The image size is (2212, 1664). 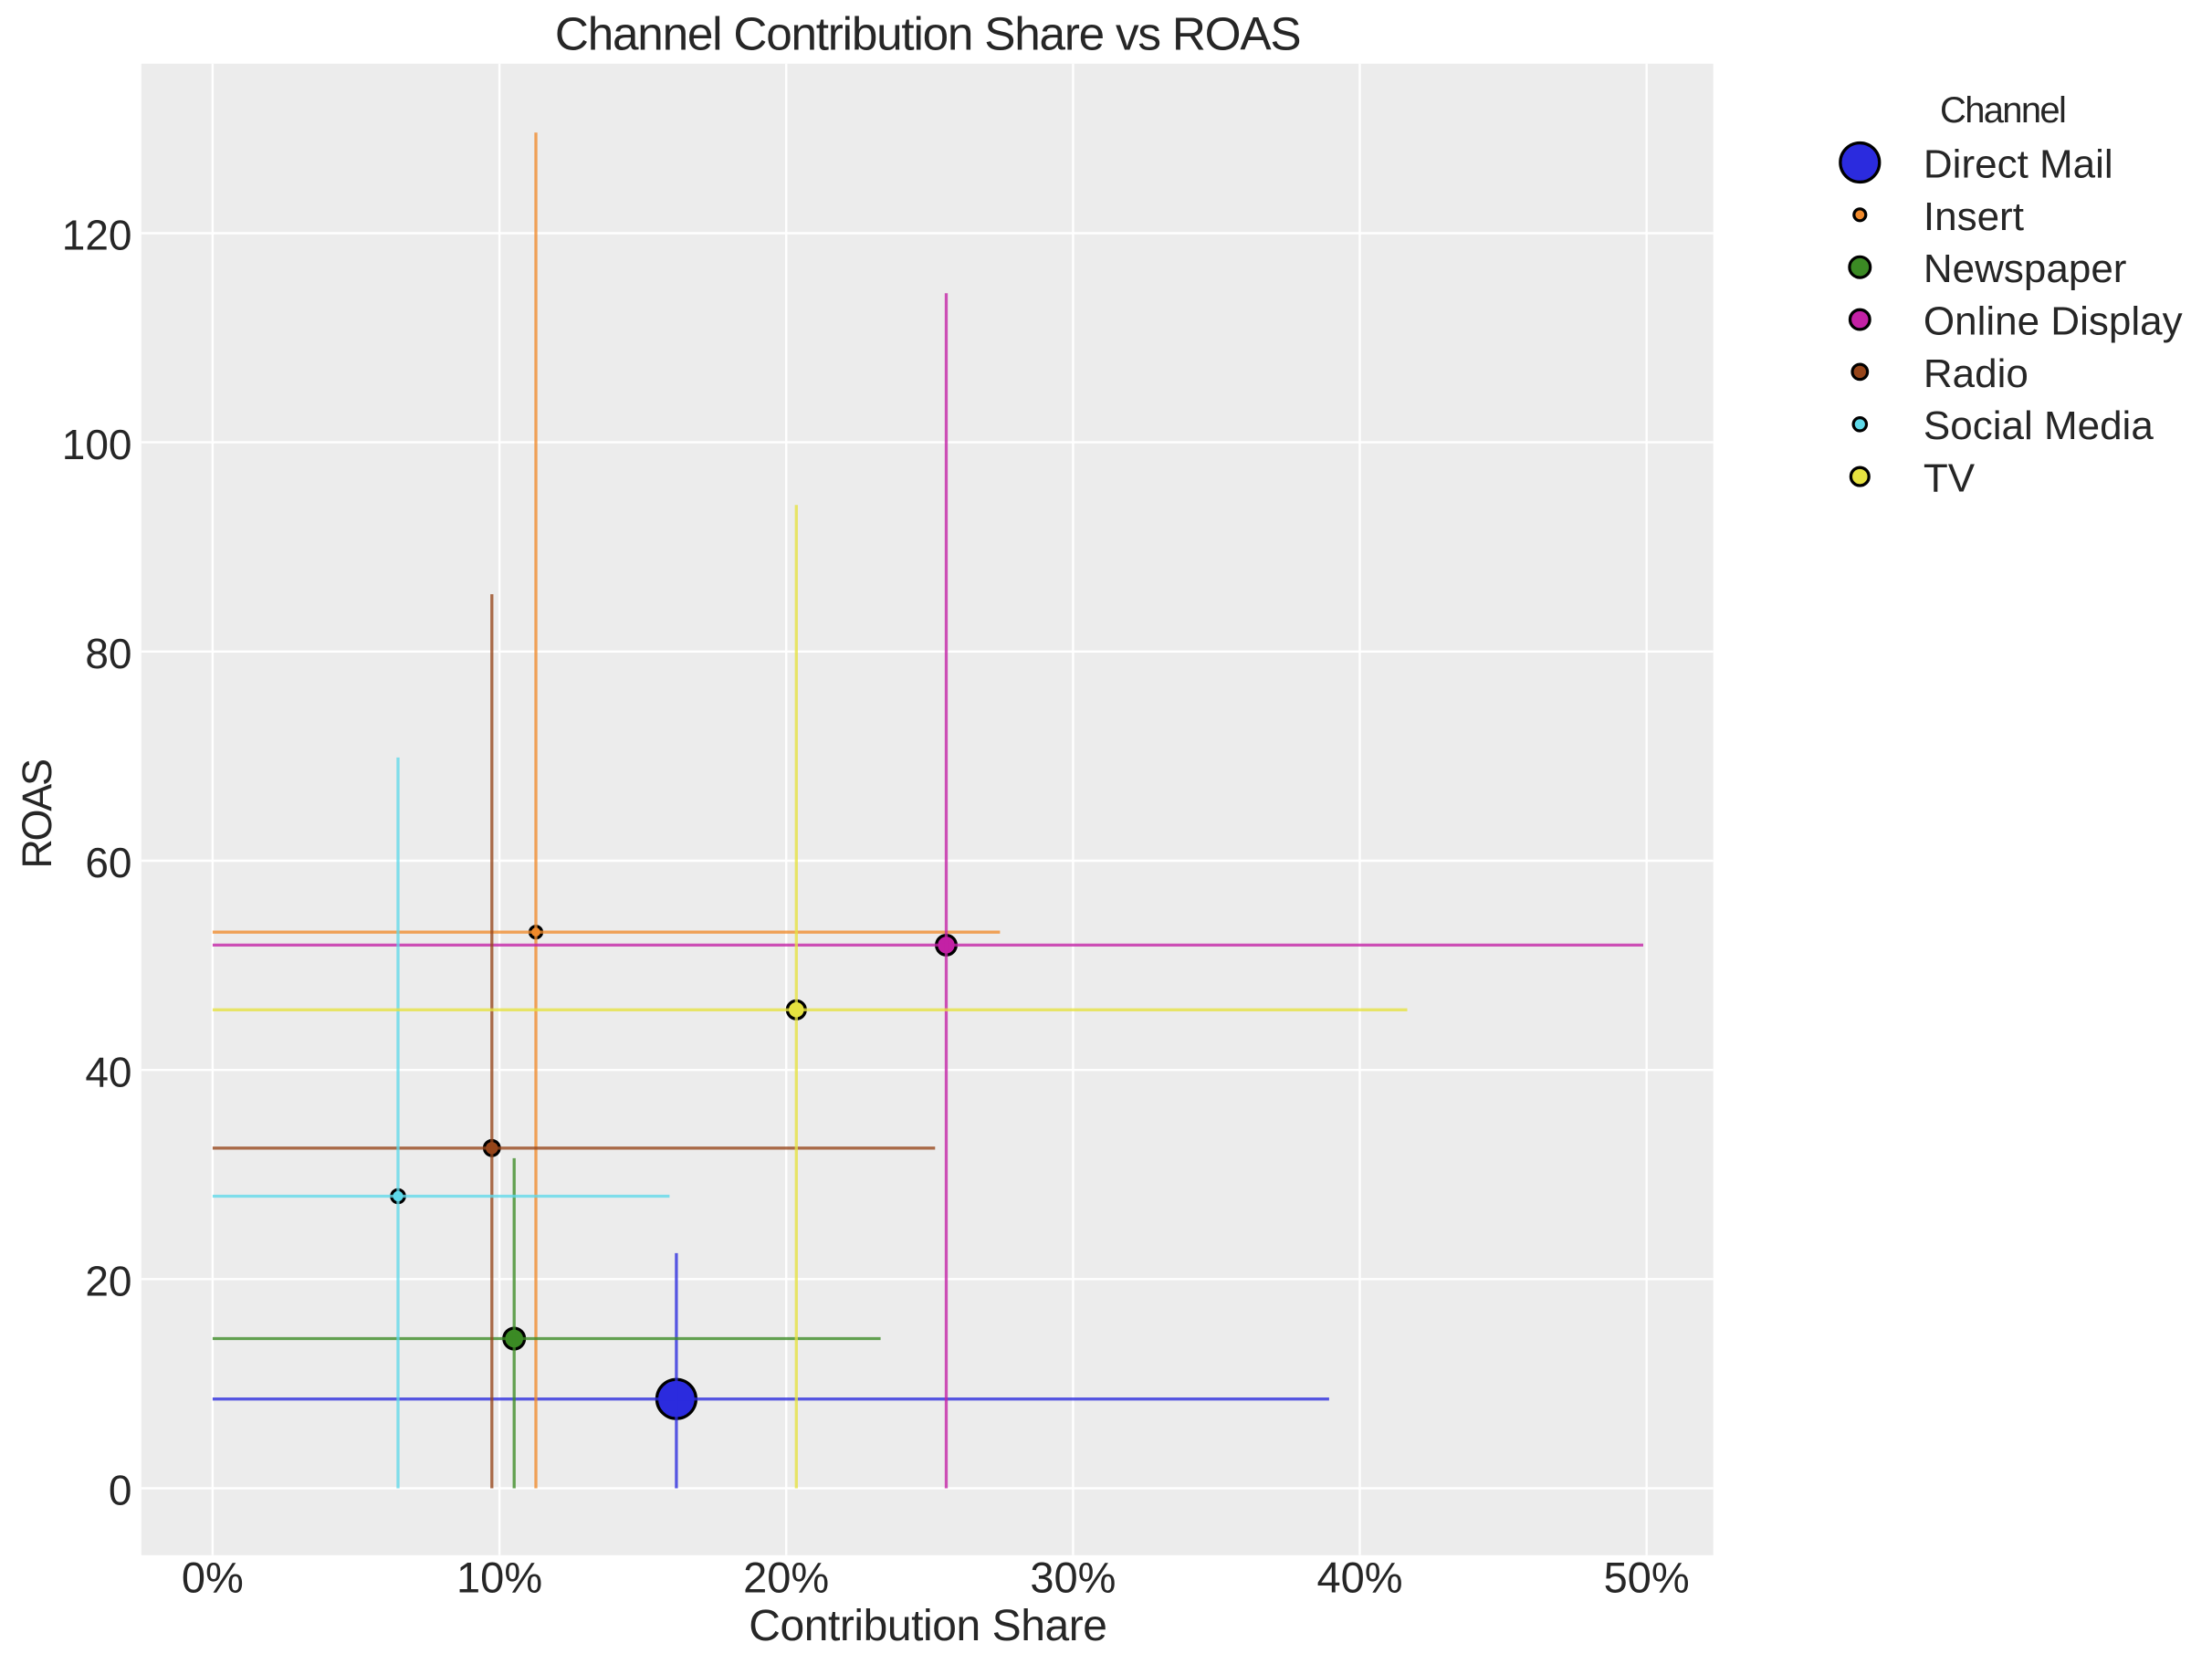 What do you see at coordinates (1950, 478) in the screenshot?
I see `svg-text: TV` at bounding box center [1950, 478].